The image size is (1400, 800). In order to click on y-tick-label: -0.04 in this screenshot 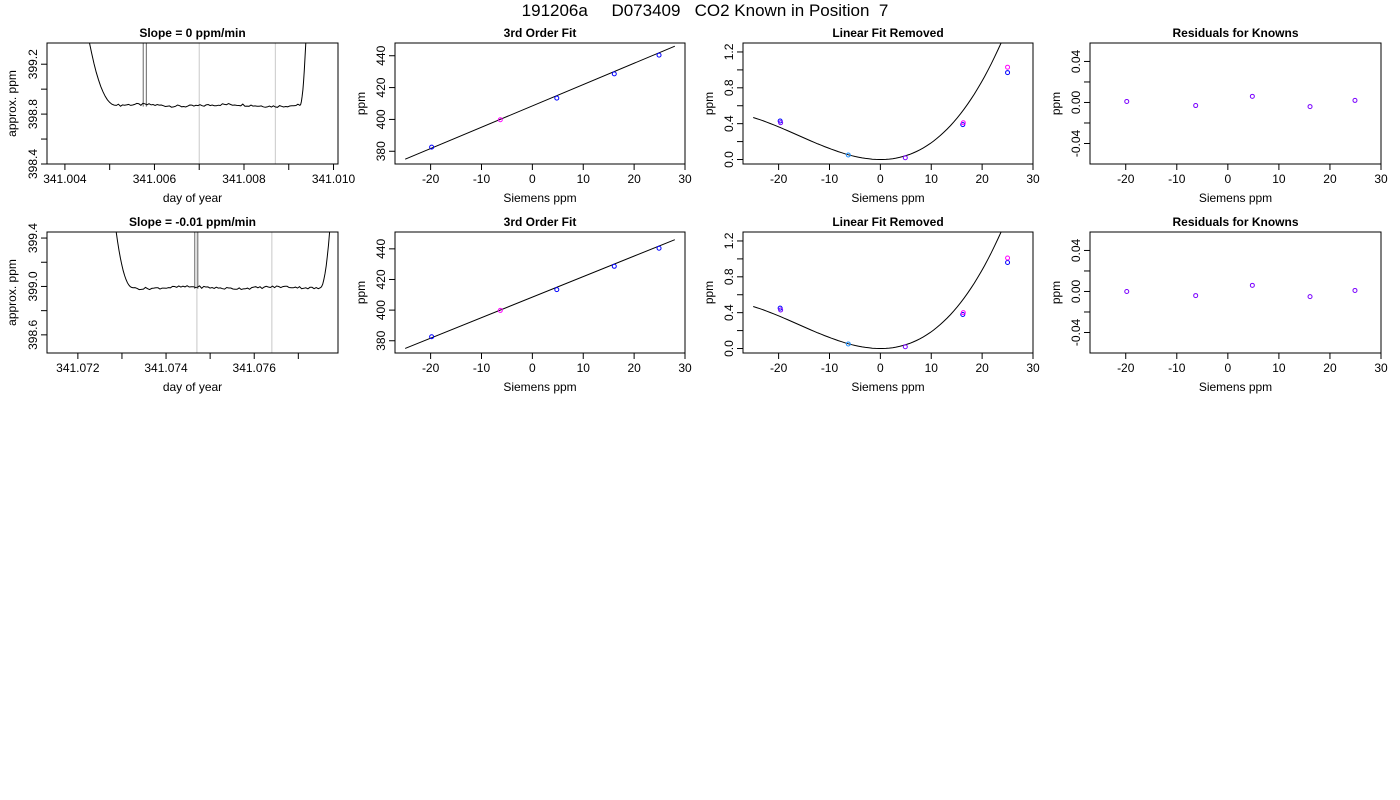, I will do `click(1076, 332)`.